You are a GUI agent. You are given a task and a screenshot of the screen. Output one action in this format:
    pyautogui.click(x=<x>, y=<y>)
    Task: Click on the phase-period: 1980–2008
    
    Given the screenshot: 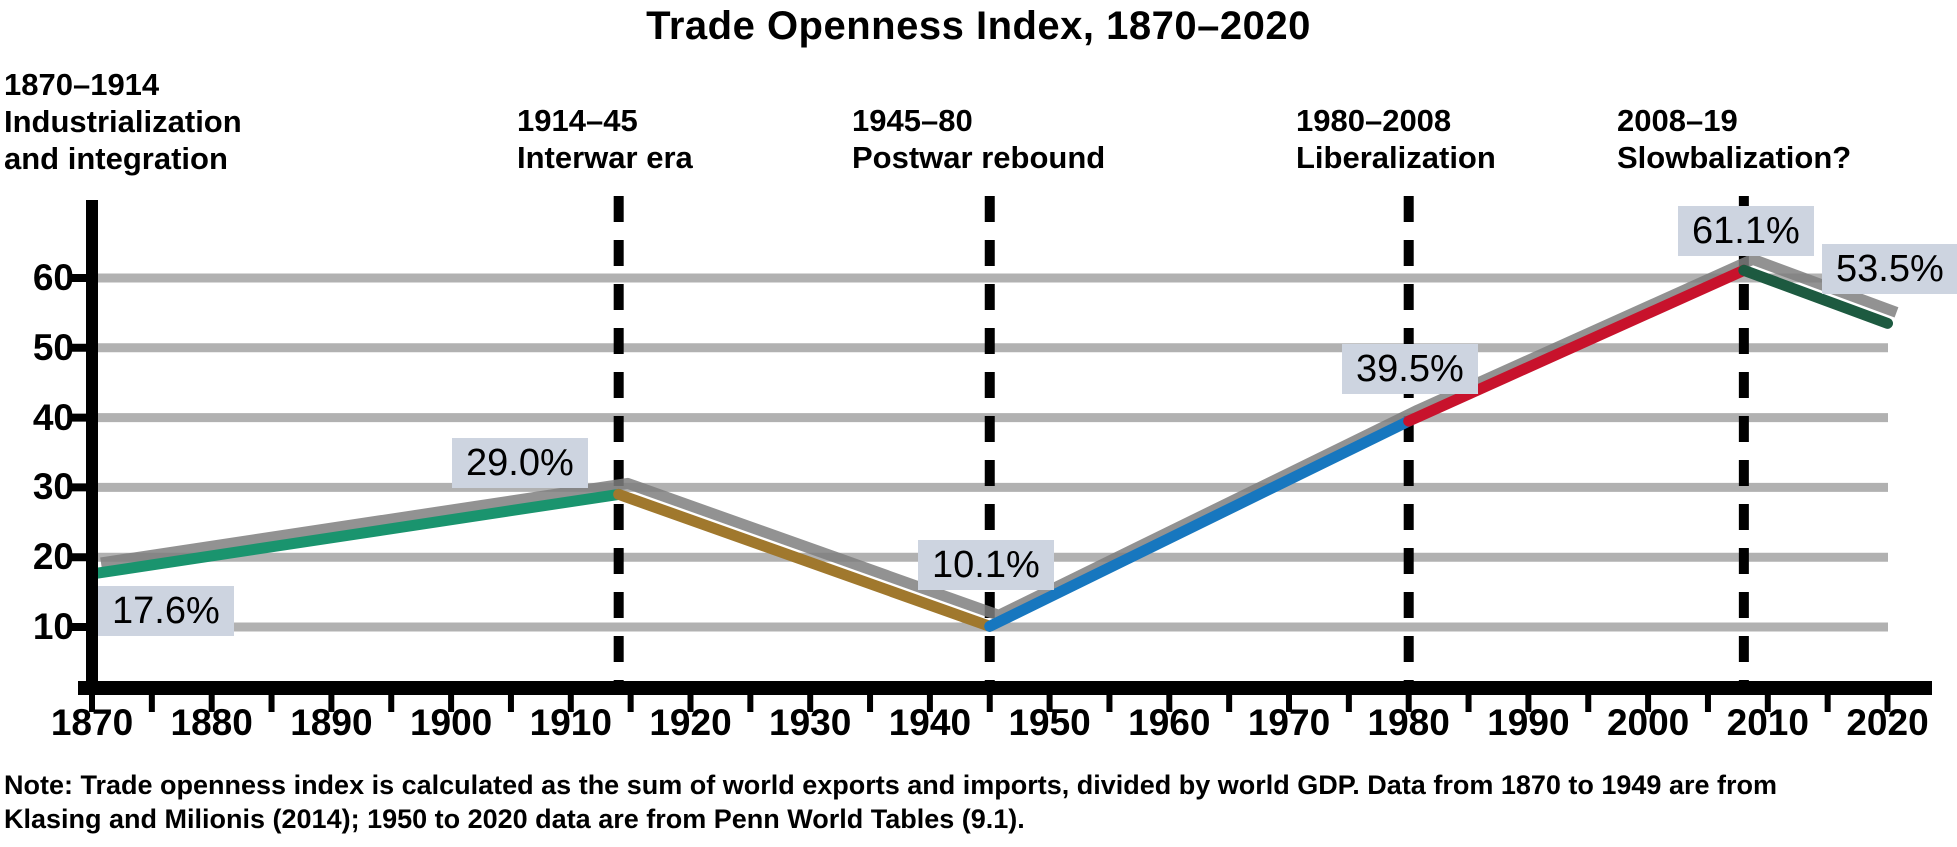 What is the action you would take?
    pyautogui.click(x=1374, y=120)
    